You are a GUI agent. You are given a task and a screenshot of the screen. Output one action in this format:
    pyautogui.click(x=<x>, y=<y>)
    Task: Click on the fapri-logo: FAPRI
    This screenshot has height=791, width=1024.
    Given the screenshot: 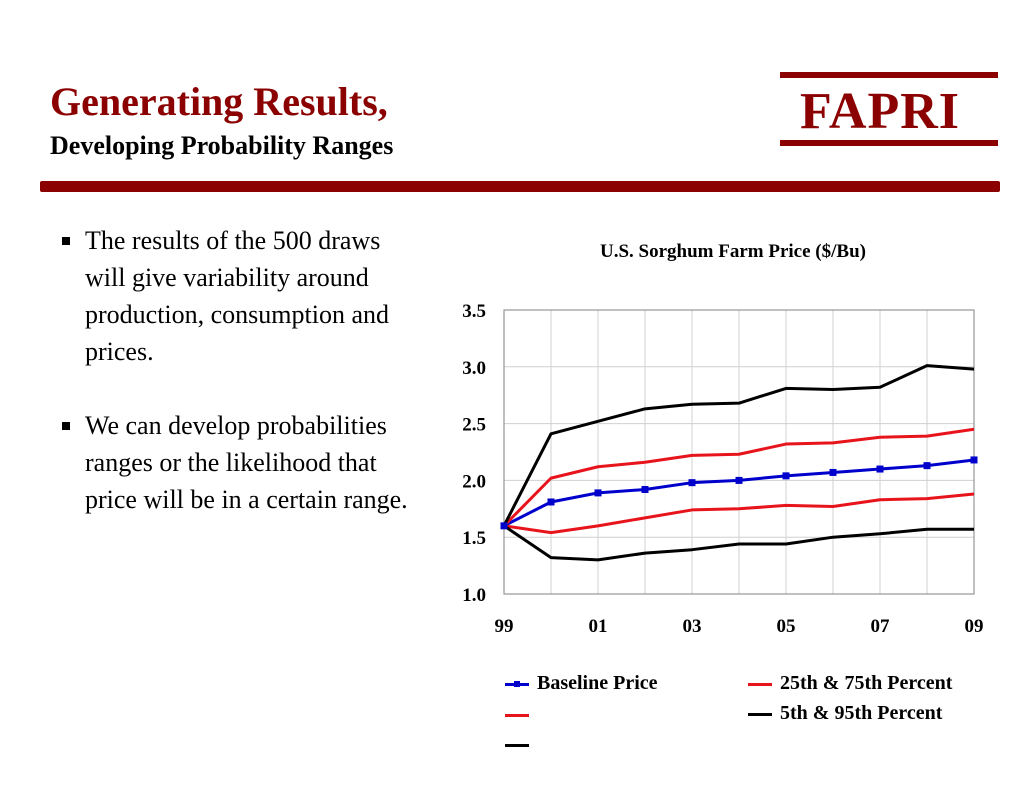 What is the action you would take?
    pyautogui.click(x=889, y=110)
    